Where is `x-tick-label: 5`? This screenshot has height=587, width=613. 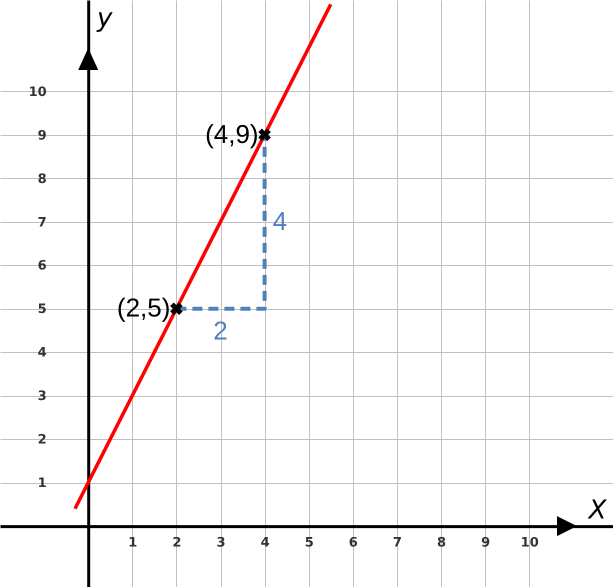
x-tick-label: 5 is located at coordinates (309, 543).